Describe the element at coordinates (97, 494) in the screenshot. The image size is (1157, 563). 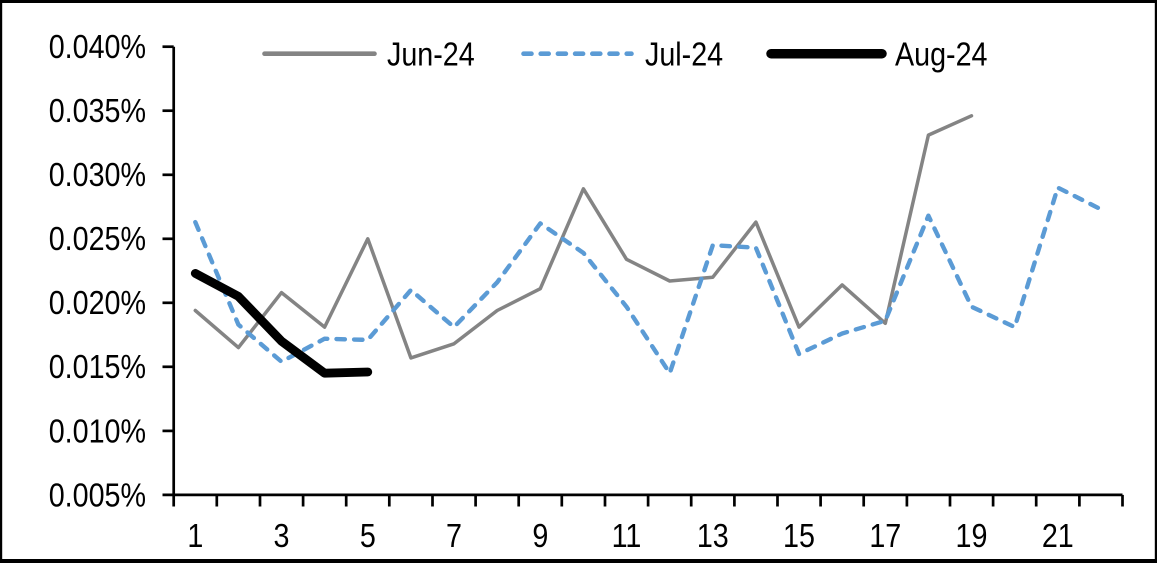
I see `svg-text: 0.005%` at that location.